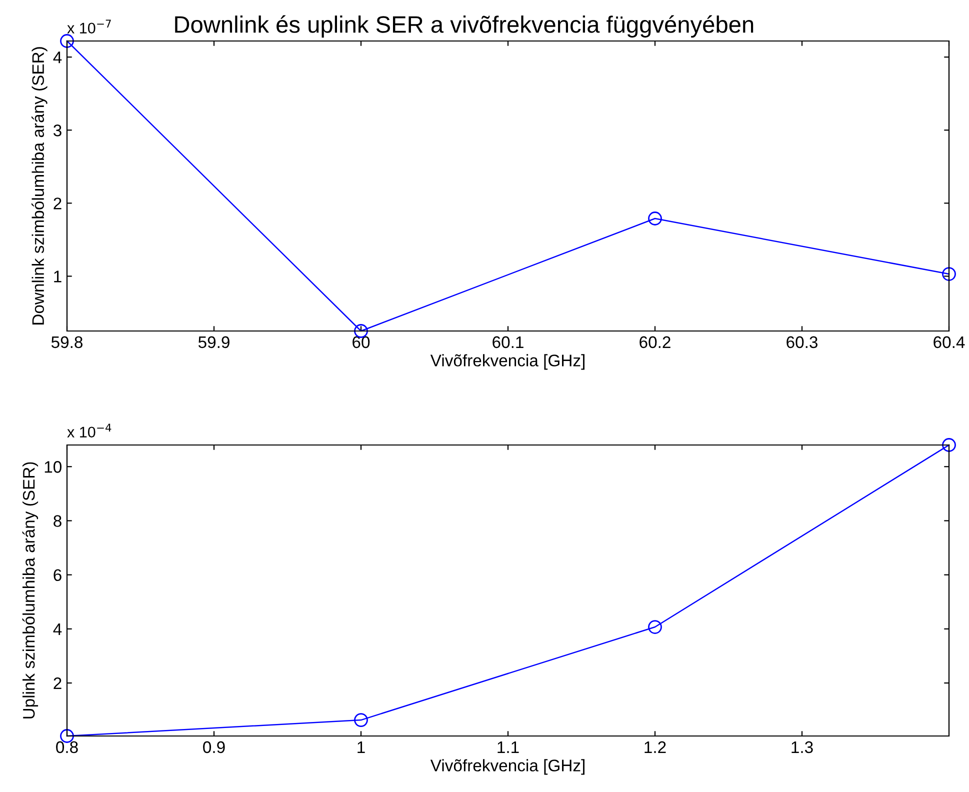  I want to click on chart-title: Downlink és uplink SER a vivõfrekvencia függvényében, so click(464, 26).